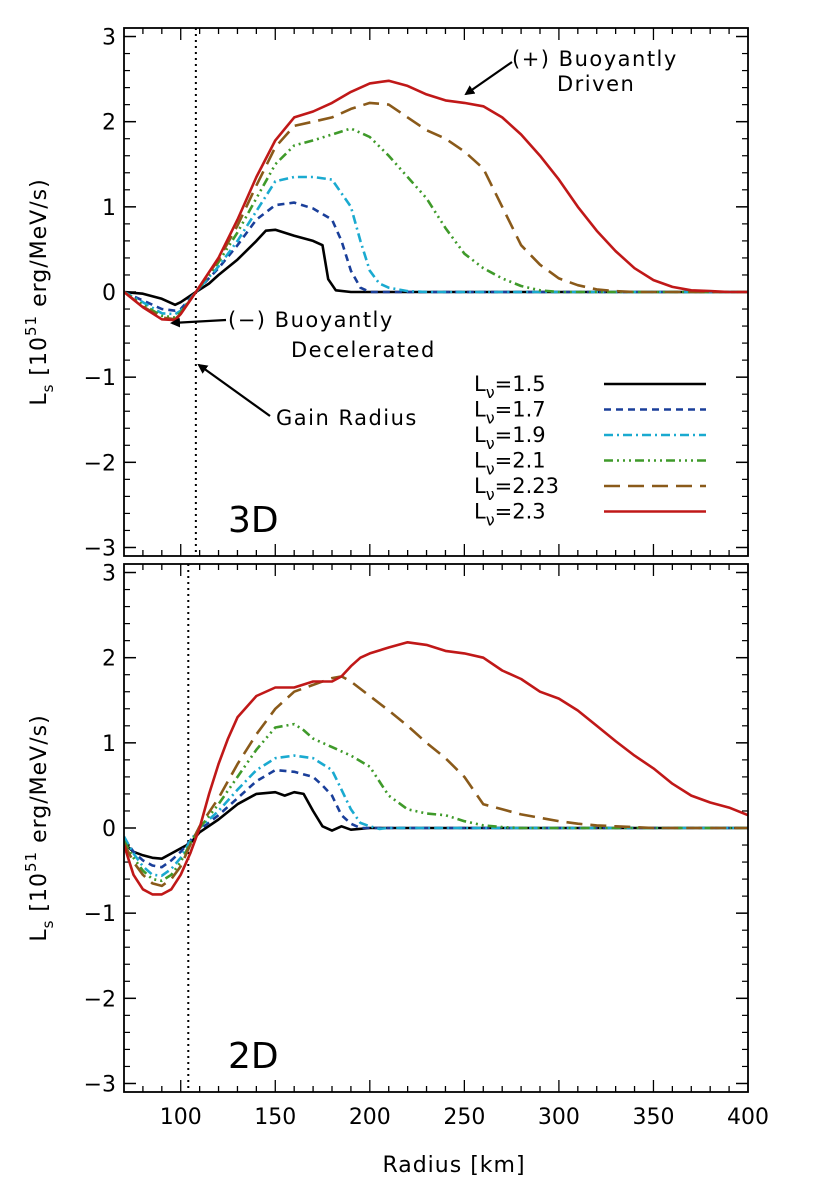 The width and height of the screenshot is (830, 1186). What do you see at coordinates (595, 59) in the screenshot?
I see `annotation-buoyantly-driven: (+) Buoyantly` at bounding box center [595, 59].